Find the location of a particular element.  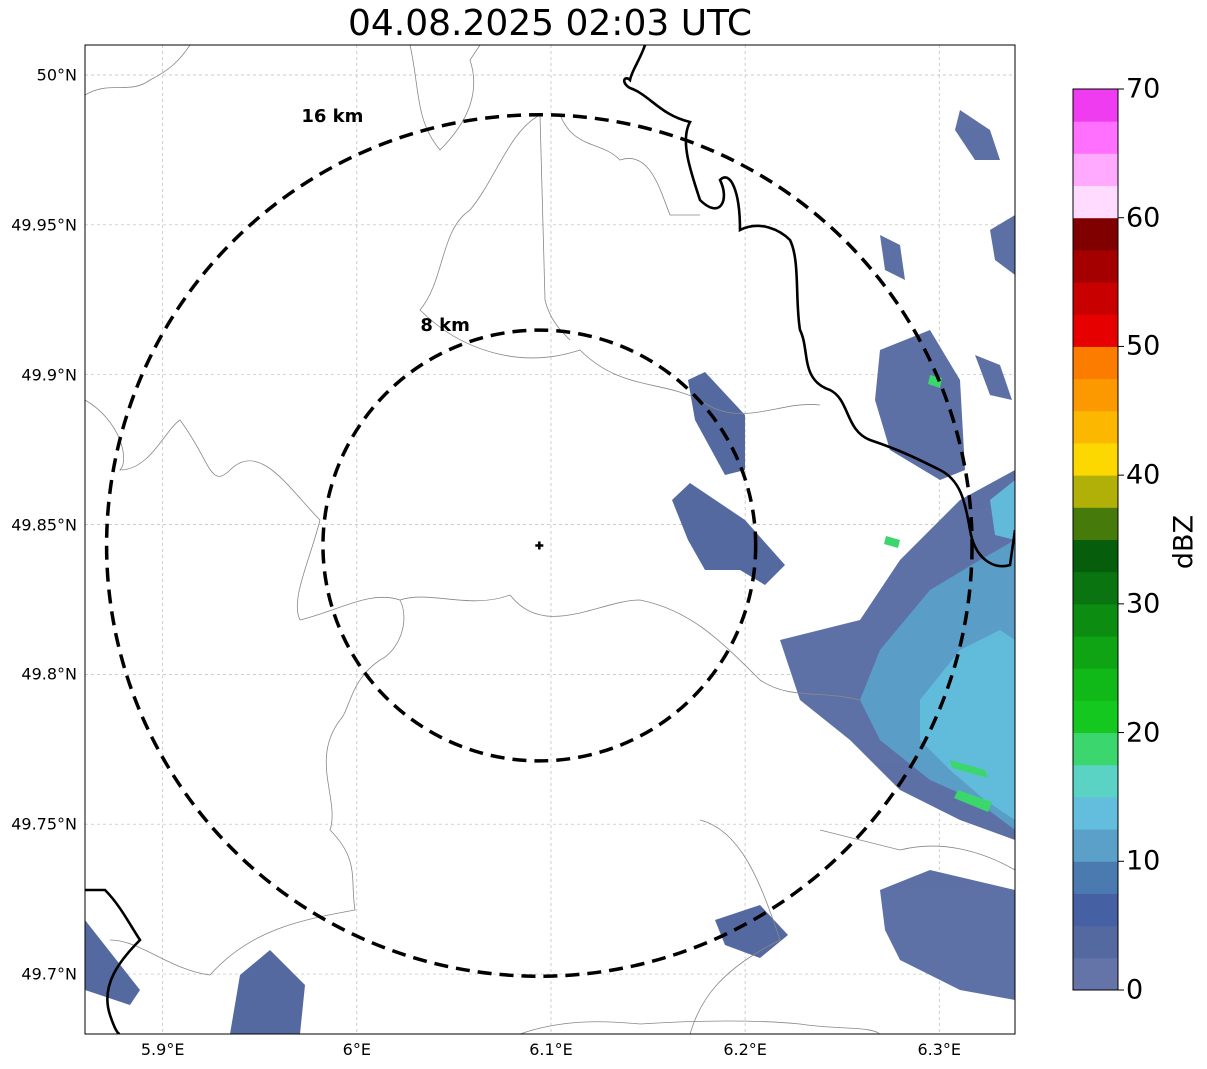

lat-tick-label: 49.95°N is located at coordinates (44, 225).